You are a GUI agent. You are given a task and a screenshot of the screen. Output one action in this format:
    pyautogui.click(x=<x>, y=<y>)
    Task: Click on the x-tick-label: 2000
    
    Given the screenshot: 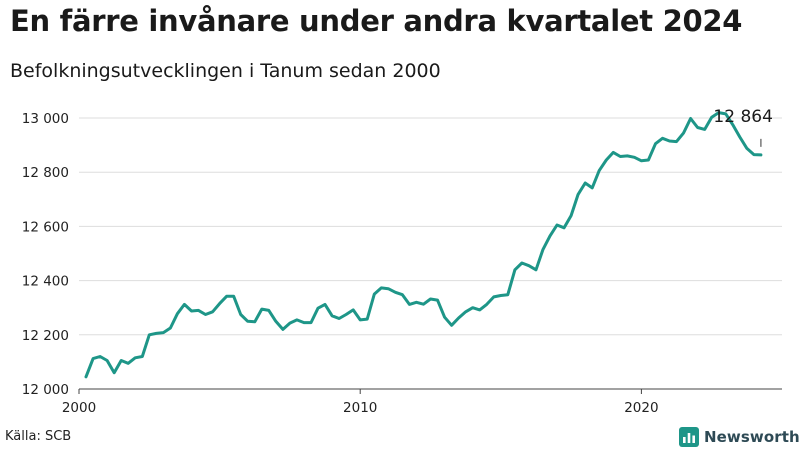 What is the action you would take?
    pyautogui.click(x=79, y=408)
    